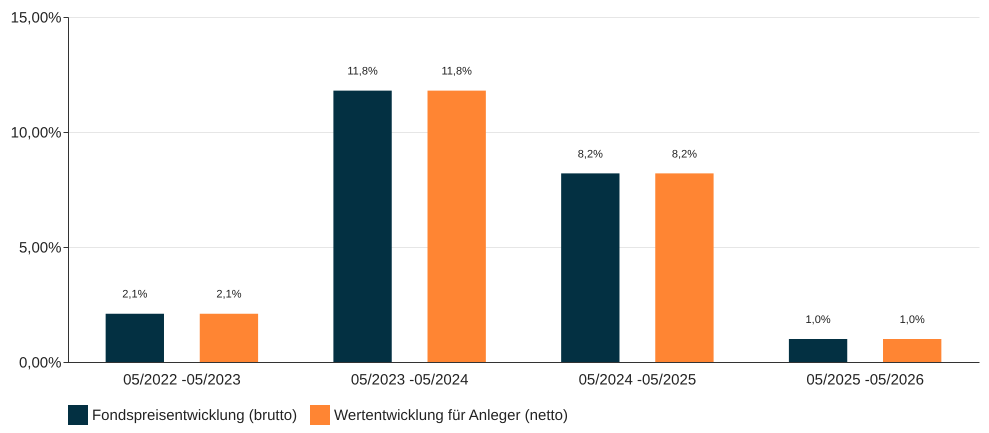  Describe the element at coordinates (865, 380) in the screenshot. I see `x-tick-label: 05/2025 -05/2026` at that location.